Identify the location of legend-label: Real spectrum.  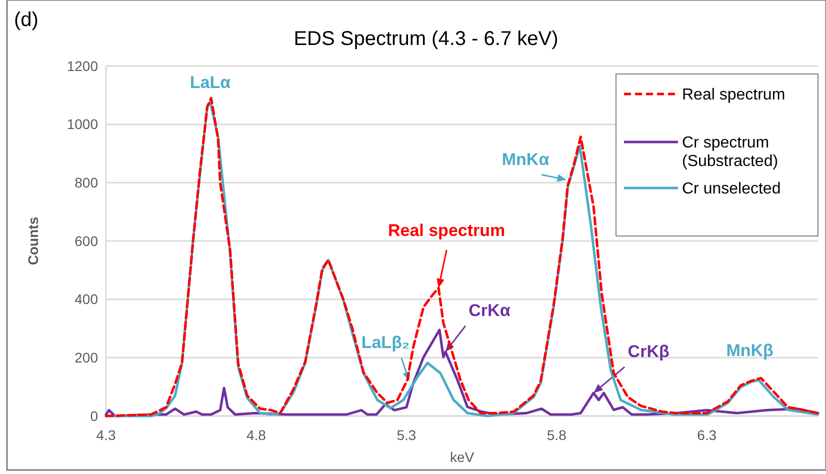
(734, 95).